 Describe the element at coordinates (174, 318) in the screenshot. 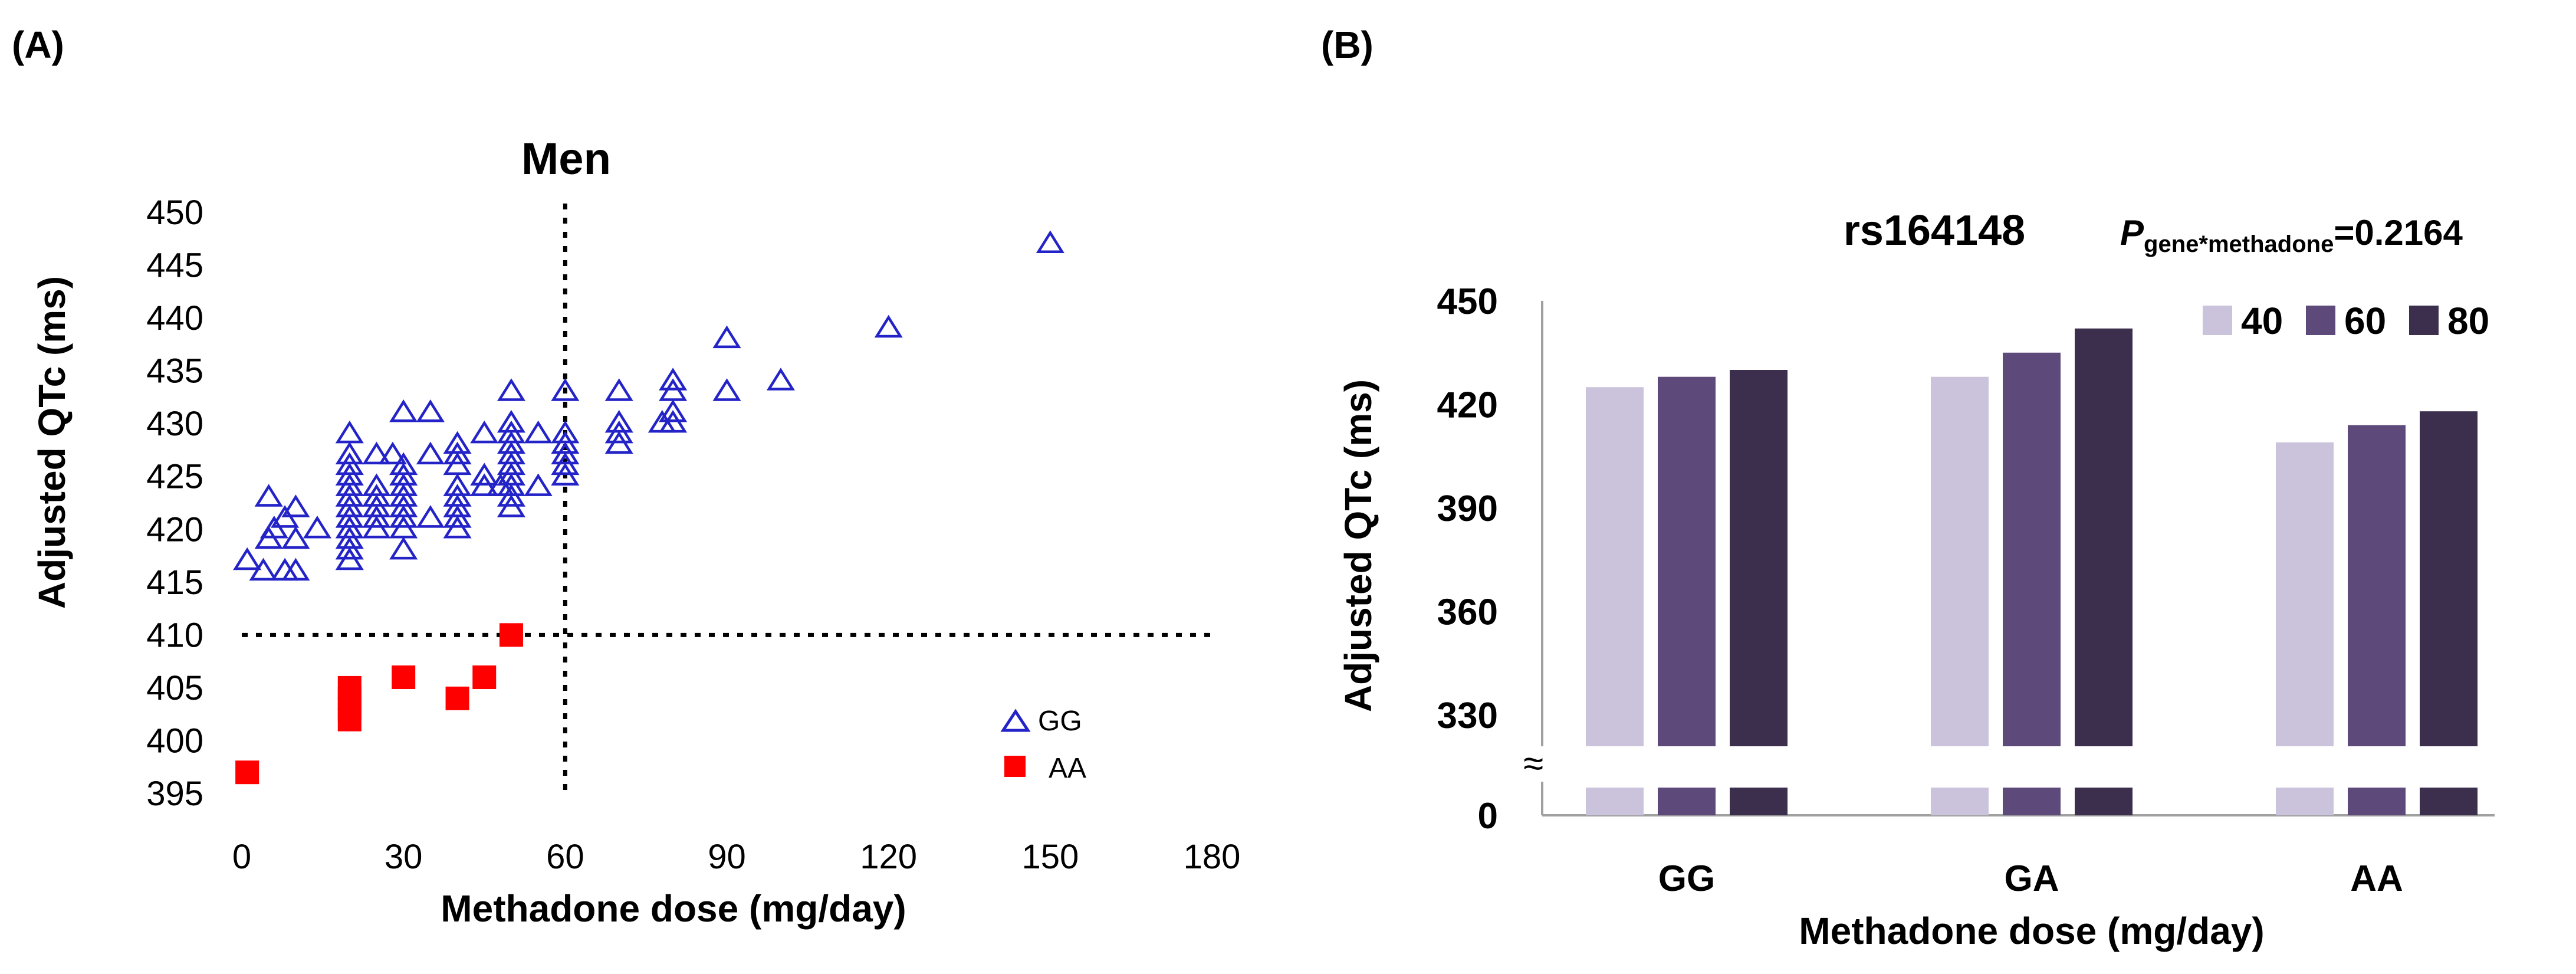

I see `panel-a-y-tick-label: 440` at that location.